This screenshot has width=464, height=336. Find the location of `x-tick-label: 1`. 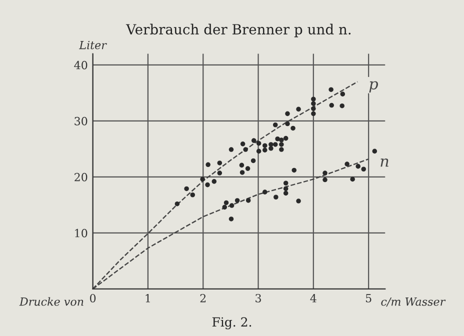

x-tick-label: 1 is located at coordinates (148, 298).